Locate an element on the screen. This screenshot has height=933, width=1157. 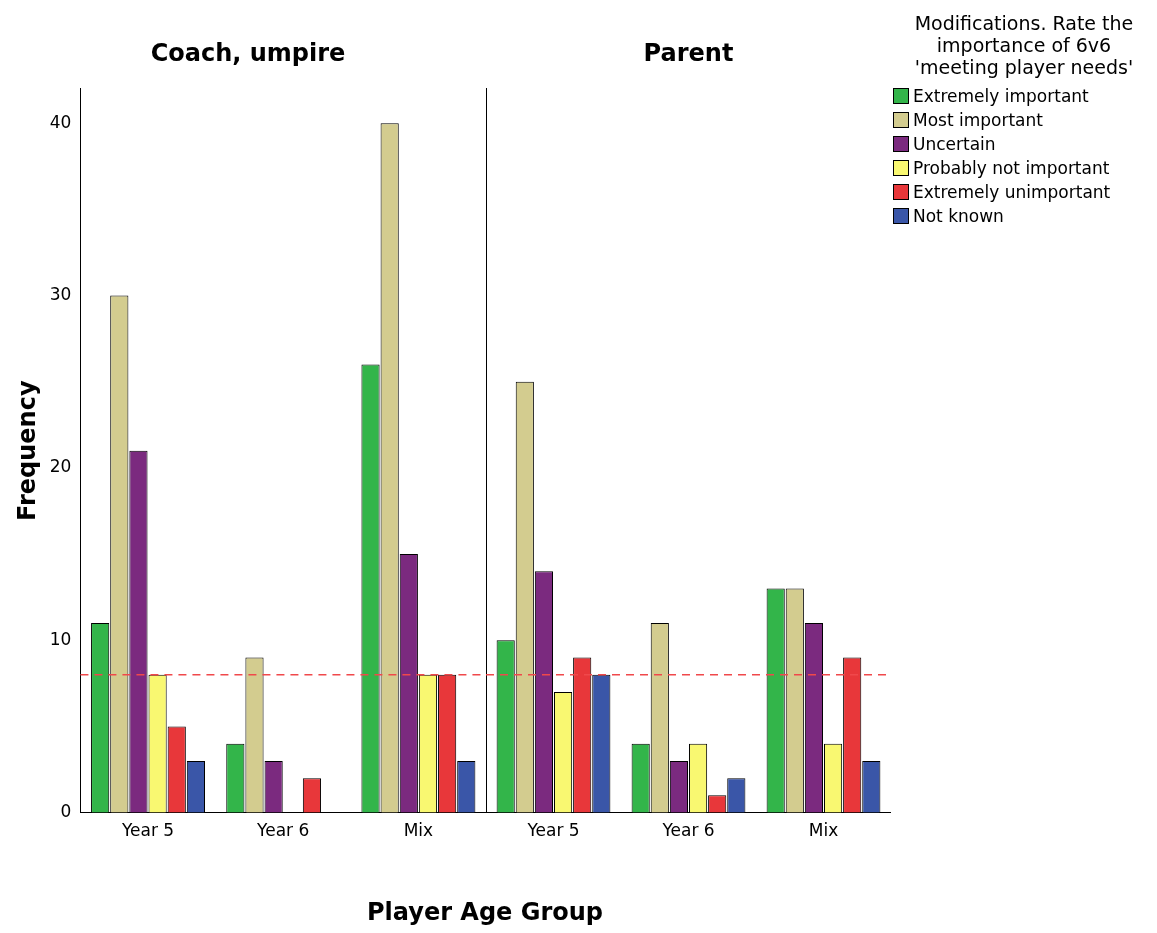
y-tick-label: 10 is located at coordinates (60, 638).